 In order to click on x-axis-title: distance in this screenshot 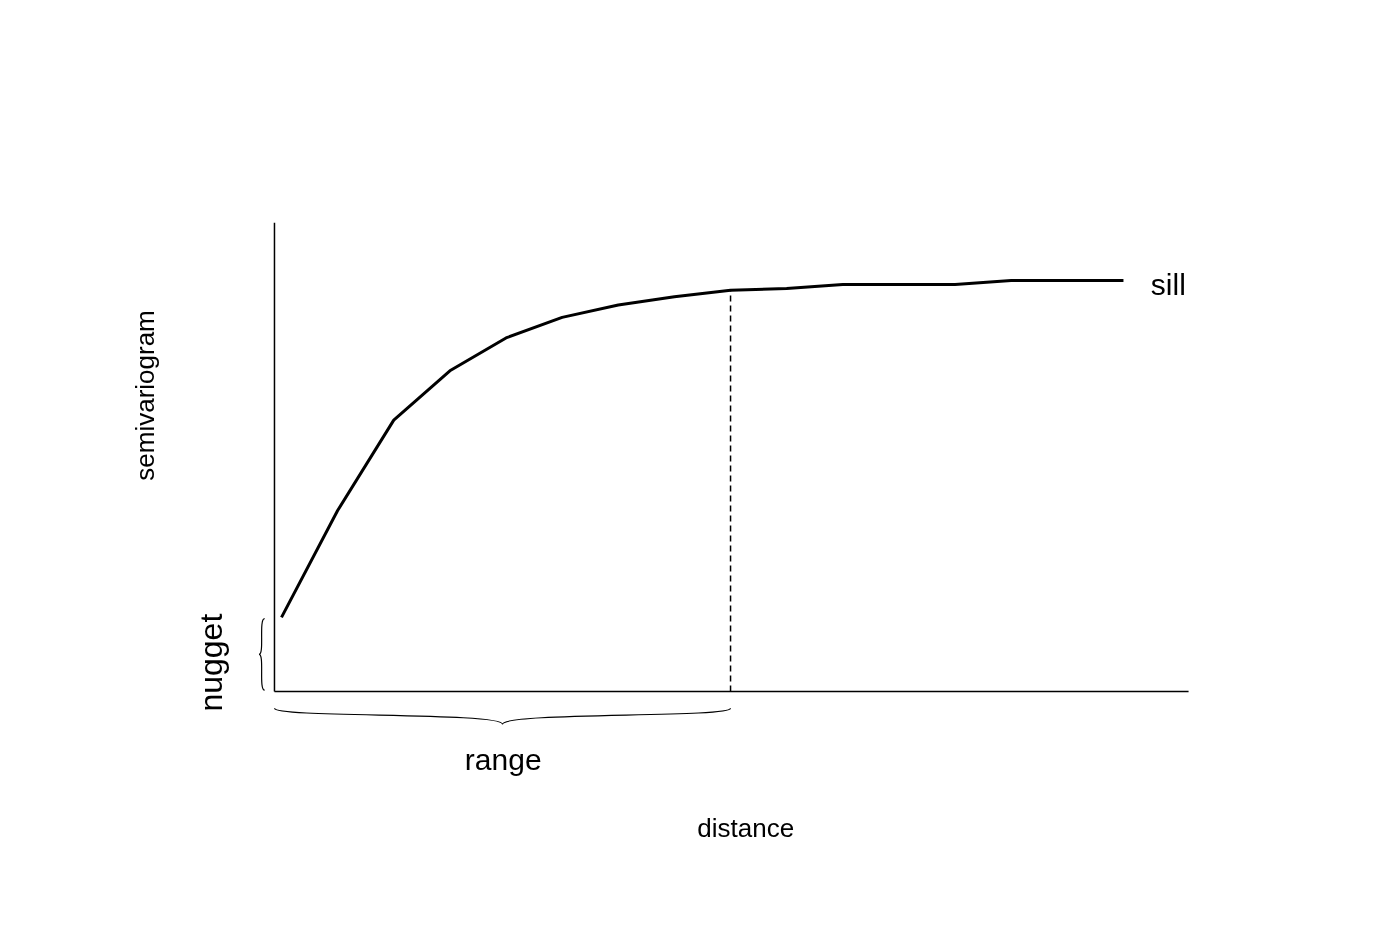, I will do `click(746, 828)`.